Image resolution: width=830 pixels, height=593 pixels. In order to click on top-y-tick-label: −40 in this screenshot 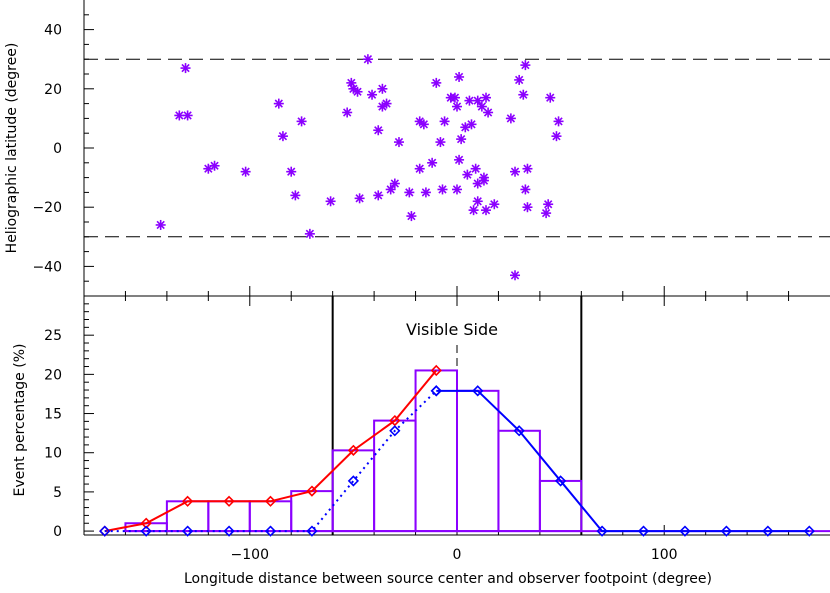, I will do `click(47, 267)`.